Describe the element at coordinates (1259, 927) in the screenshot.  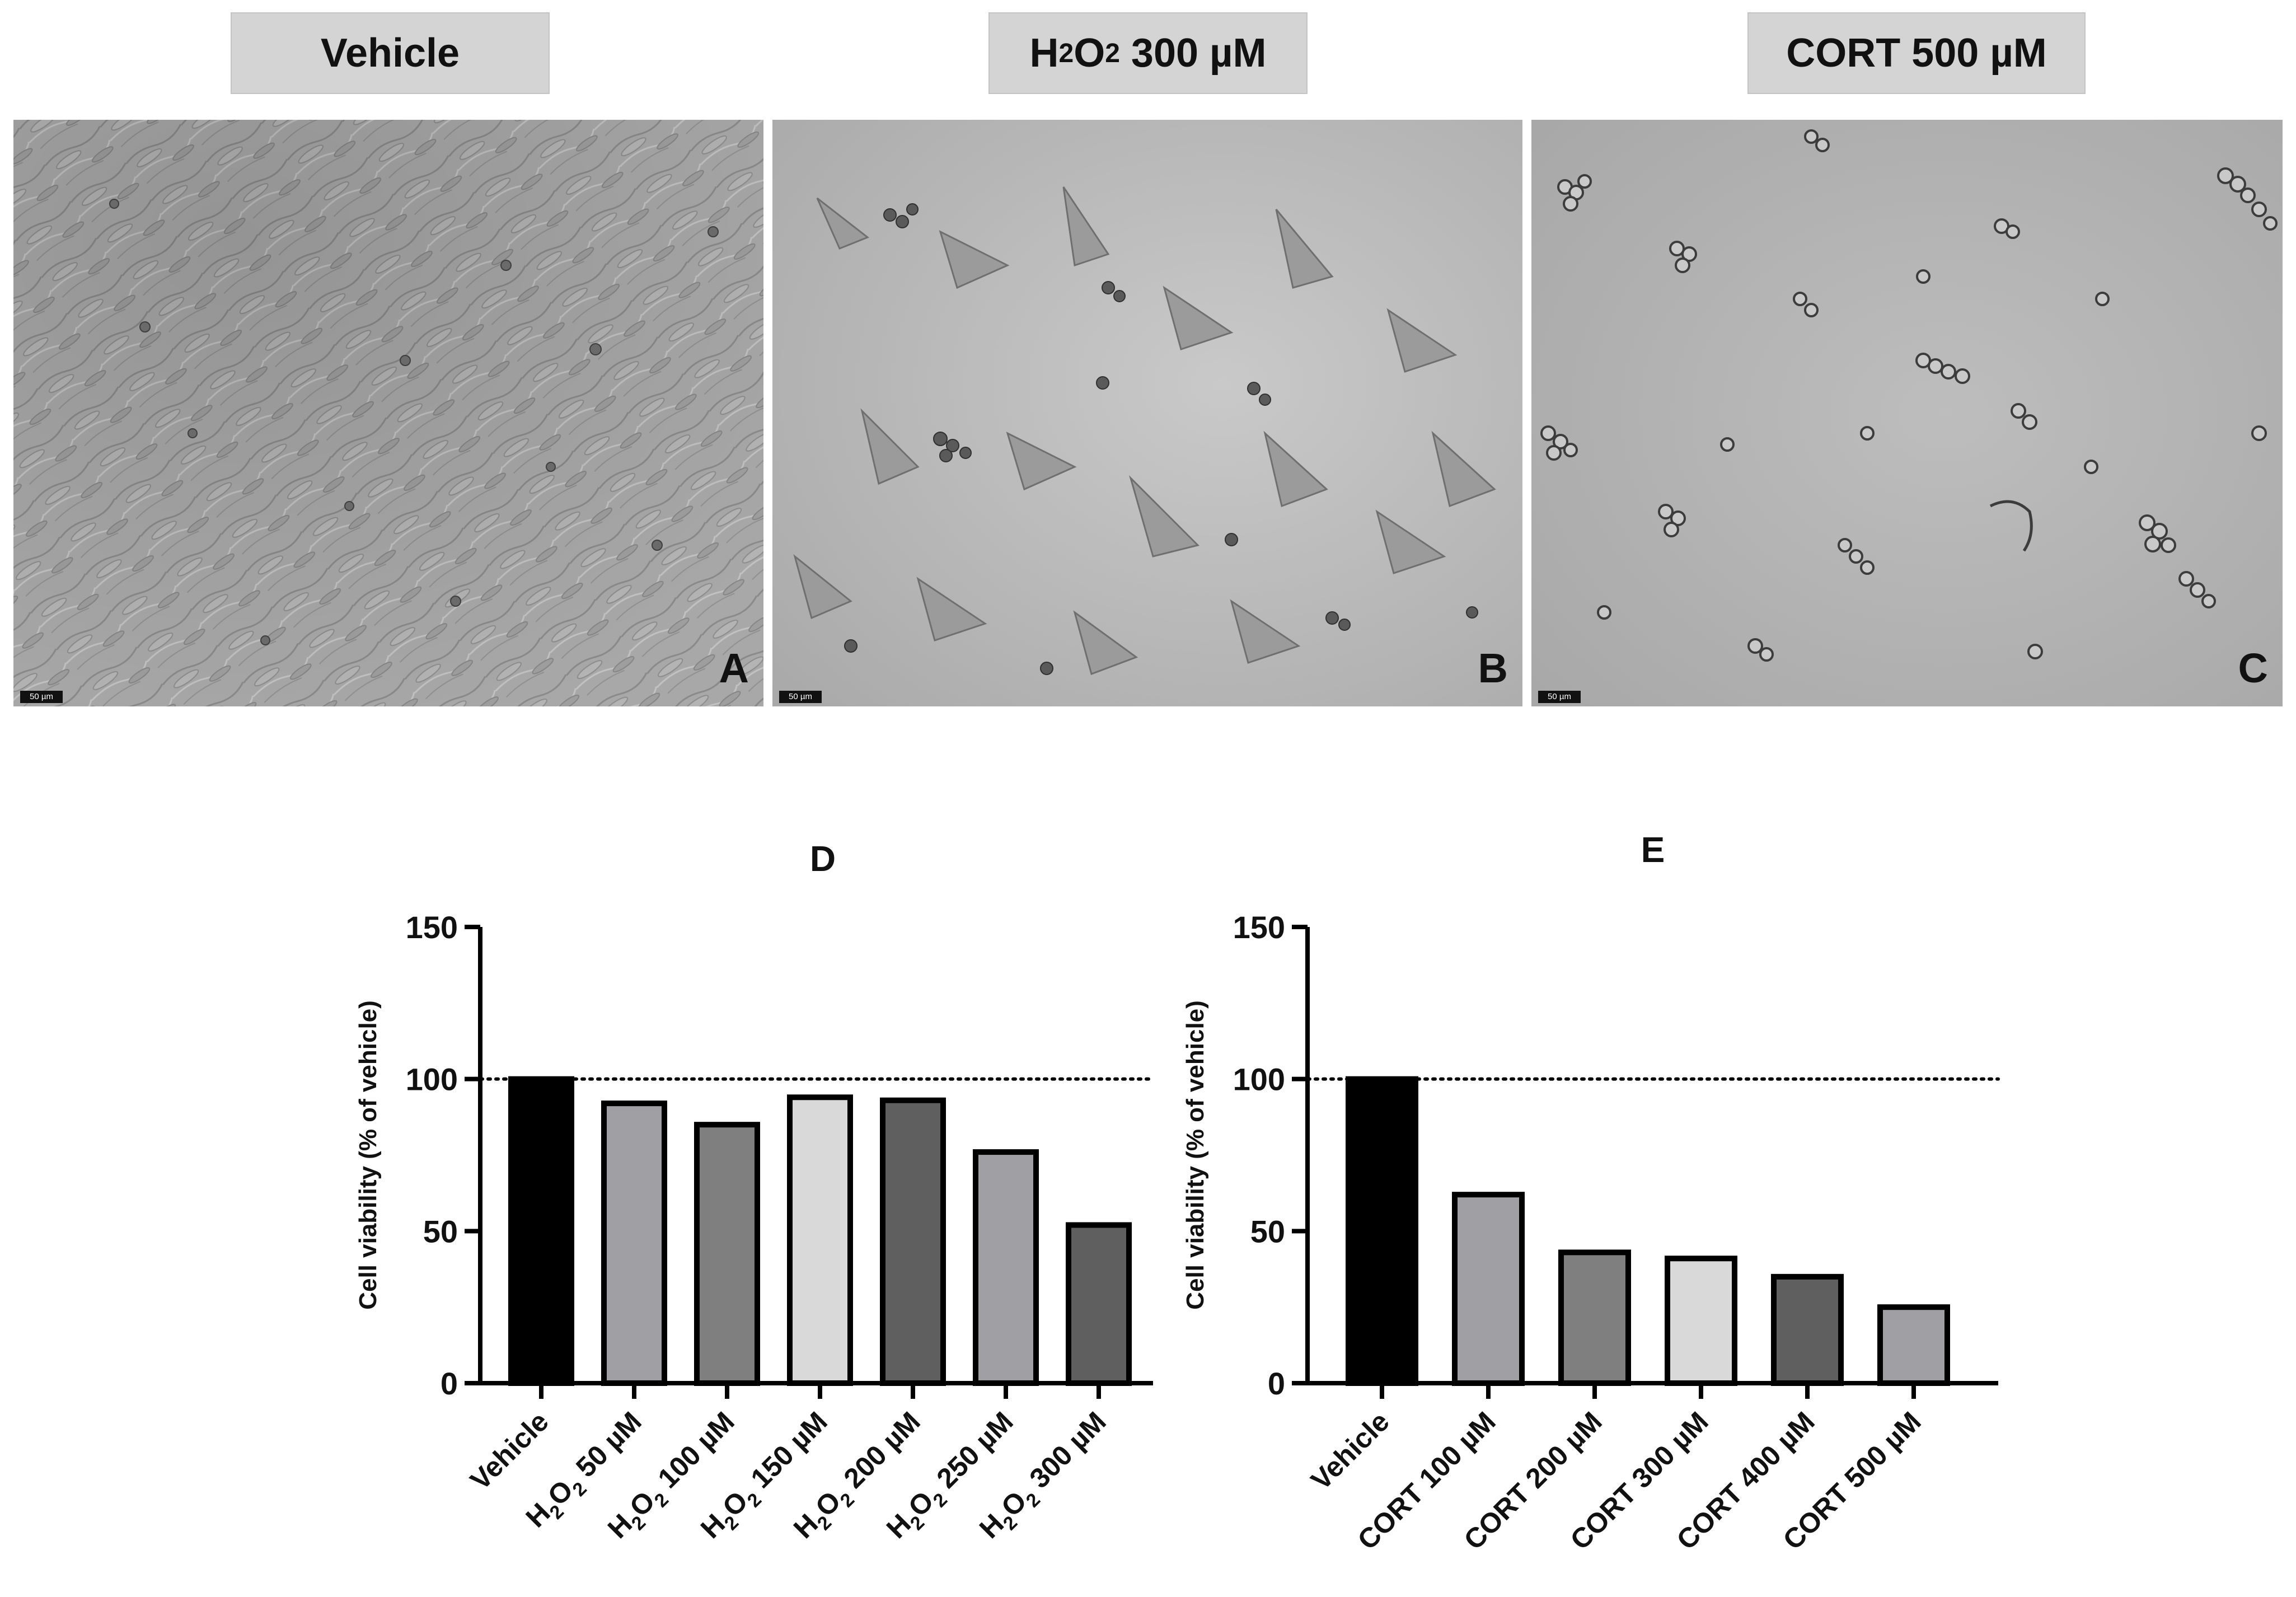
I see `y-tick-label-e-3: 150` at that location.